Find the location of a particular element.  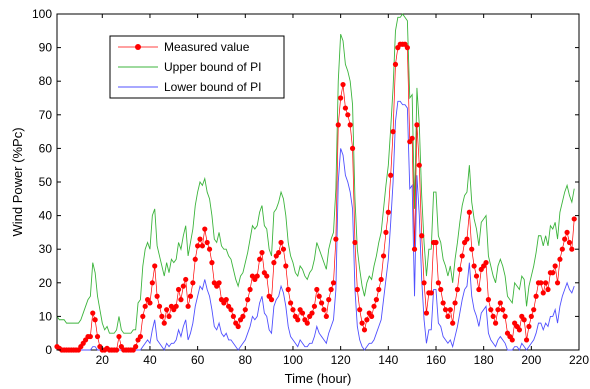

y-tick-label: 40 is located at coordinates (46, 216).